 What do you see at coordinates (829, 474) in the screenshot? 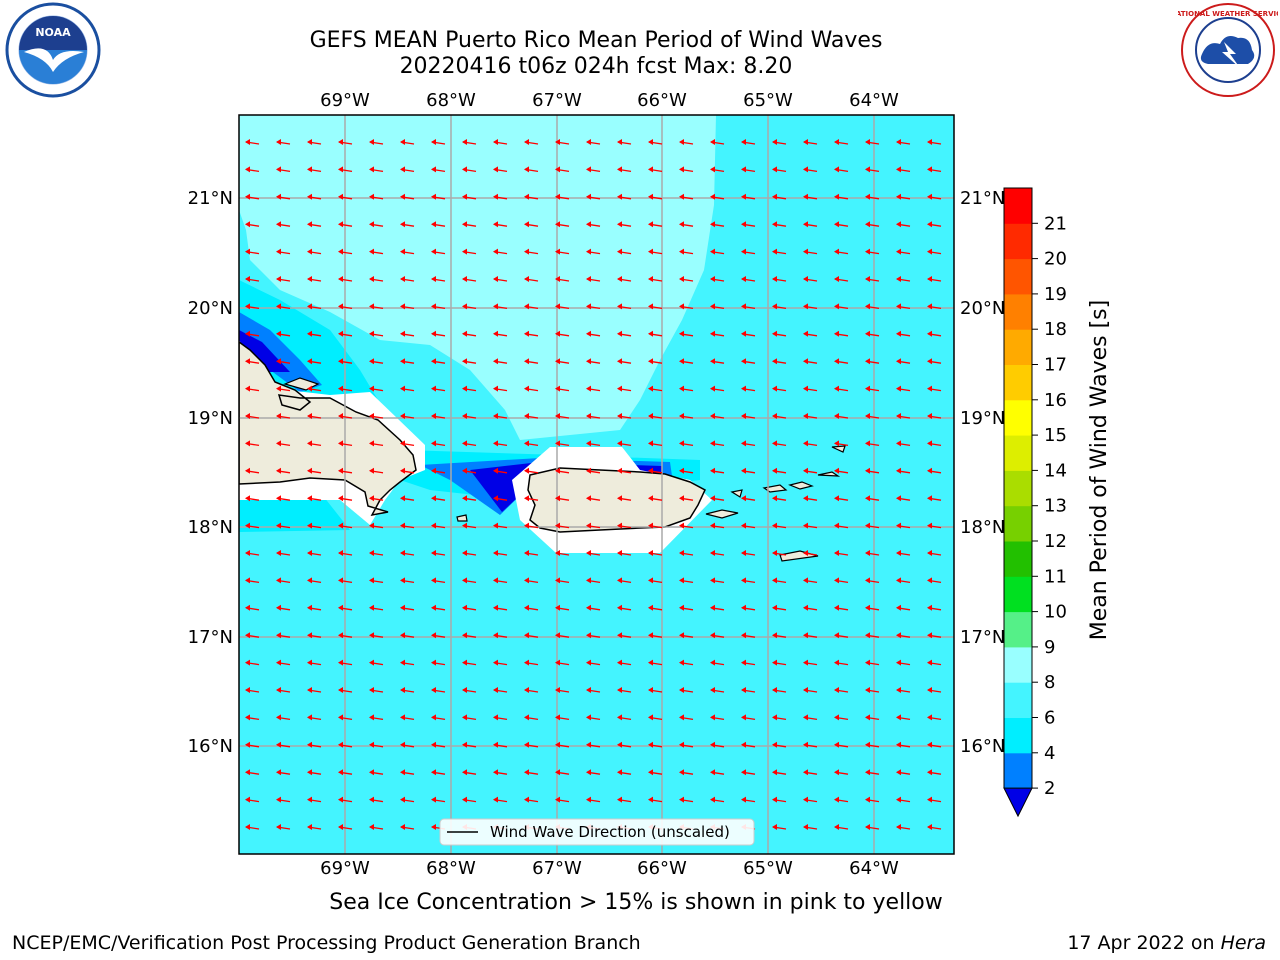
I see `land-tortola` at bounding box center [829, 474].